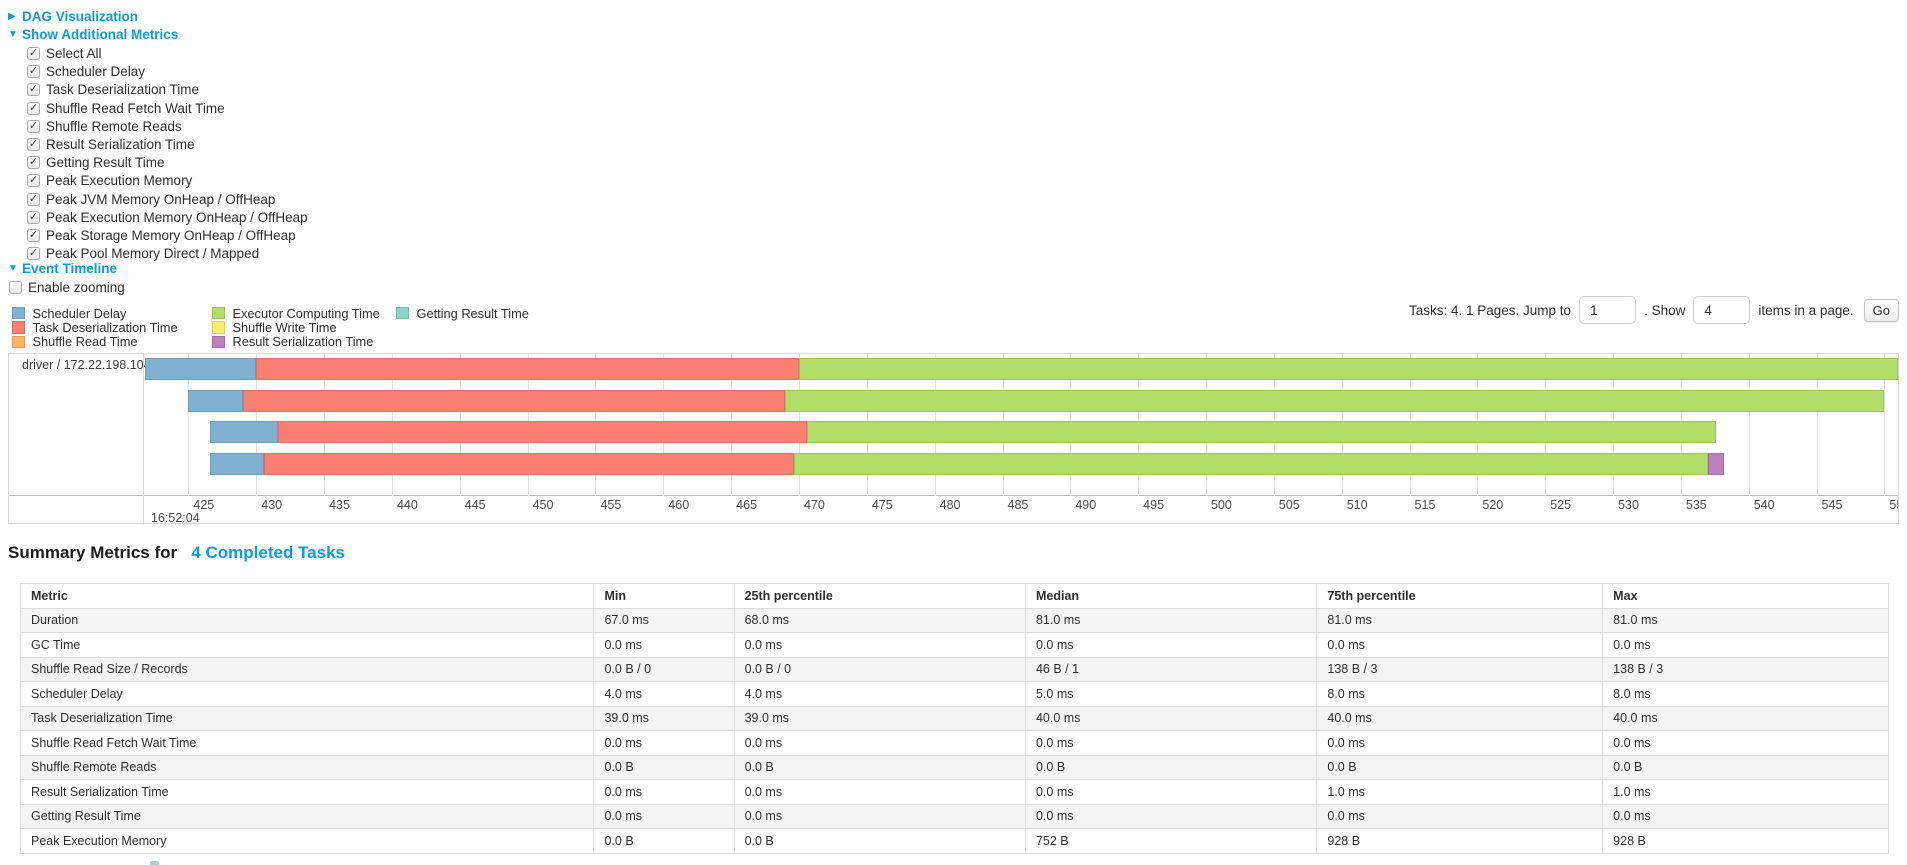 This screenshot has width=1907, height=865. I want to click on dag-visualization-toggle: ▶ DAG Visualization, so click(73, 16).